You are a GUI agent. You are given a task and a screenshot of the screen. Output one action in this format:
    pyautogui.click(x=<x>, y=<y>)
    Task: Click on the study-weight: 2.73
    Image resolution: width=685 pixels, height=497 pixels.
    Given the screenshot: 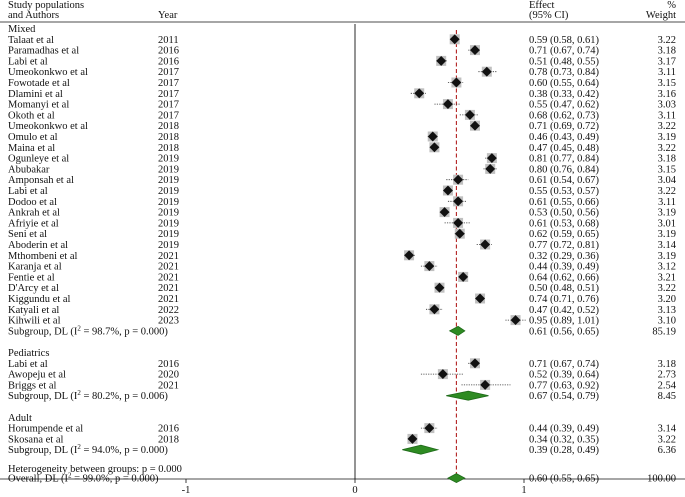 What is the action you would take?
    pyautogui.click(x=667, y=375)
    